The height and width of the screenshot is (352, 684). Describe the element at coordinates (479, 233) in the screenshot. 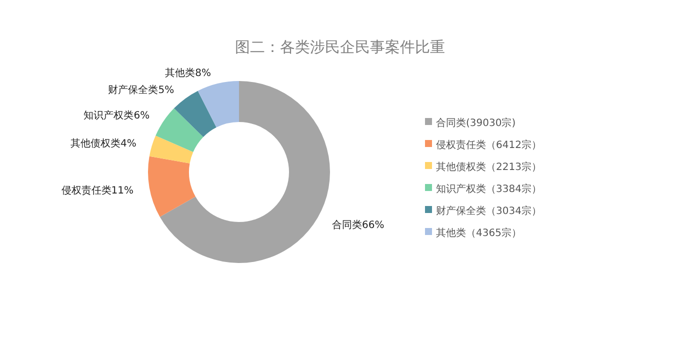

I see `legend-label: 其他类（4365宗）` at that location.